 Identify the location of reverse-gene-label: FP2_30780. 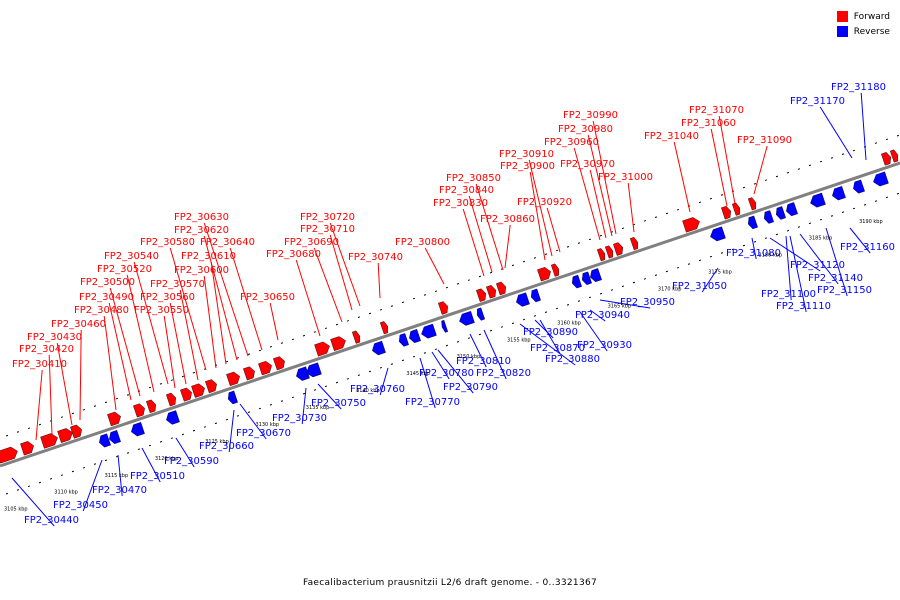
(446, 373).